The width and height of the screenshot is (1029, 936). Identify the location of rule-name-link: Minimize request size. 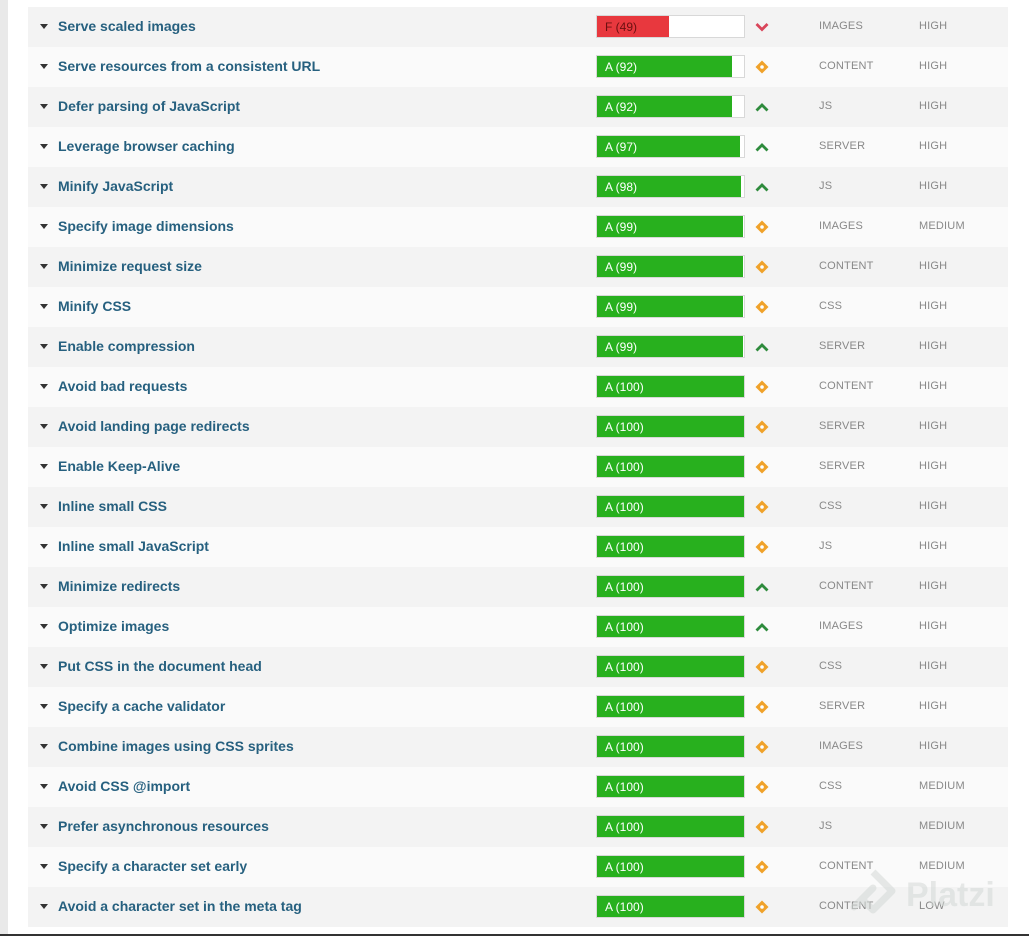
(130, 266).